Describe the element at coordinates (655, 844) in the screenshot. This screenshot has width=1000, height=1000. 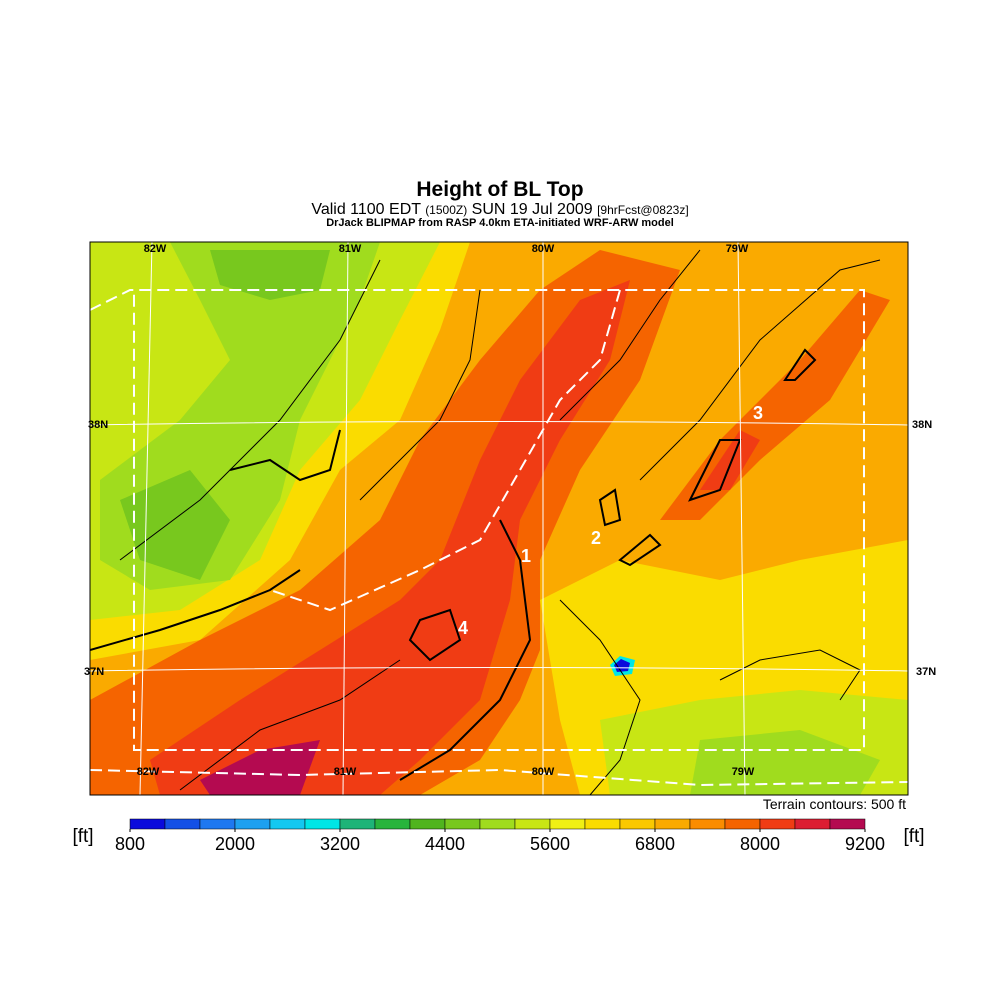
I see `colorbar-tick-label: 6800` at that location.